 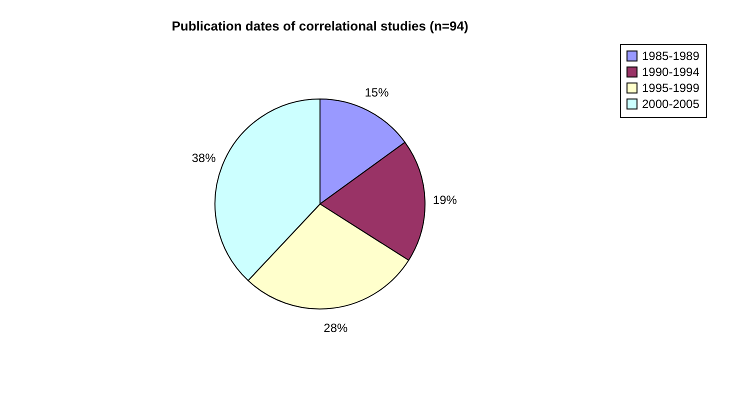 I want to click on chart-title: Publication dates of correlational studies (n=94), so click(x=320, y=26).